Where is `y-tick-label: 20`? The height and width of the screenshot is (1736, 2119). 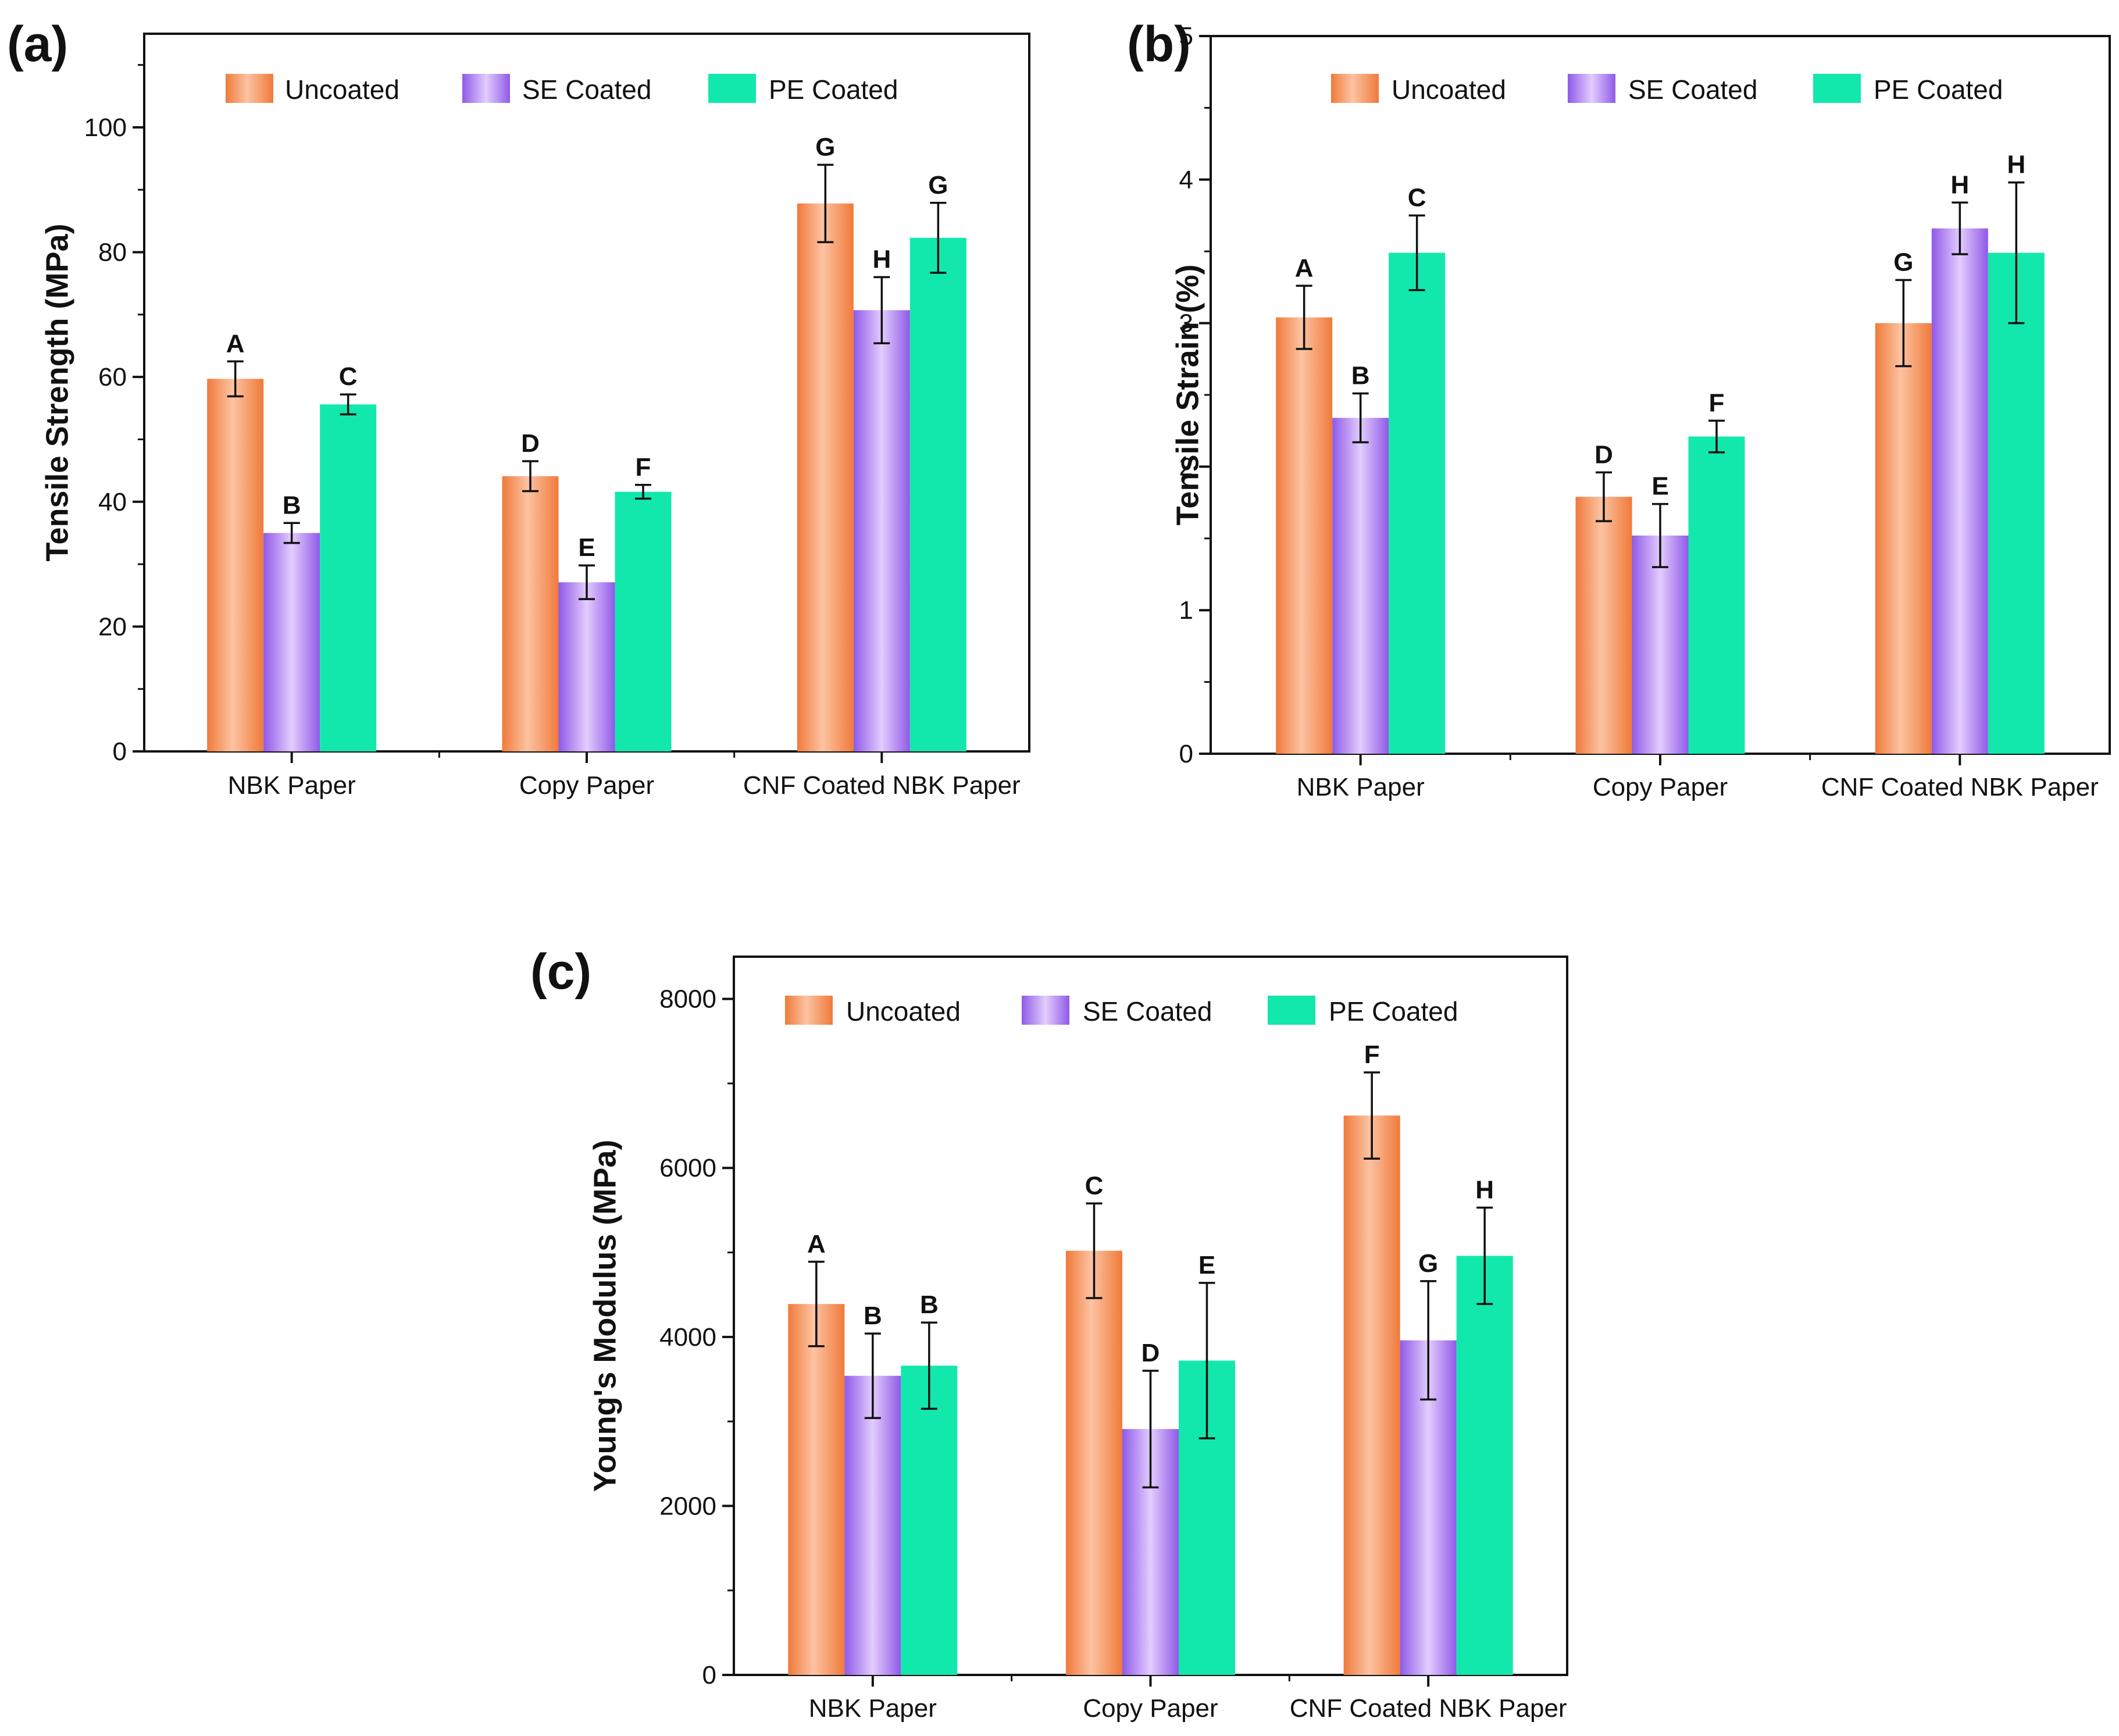
y-tick-label: 20 is located at coordinates (113, 627).